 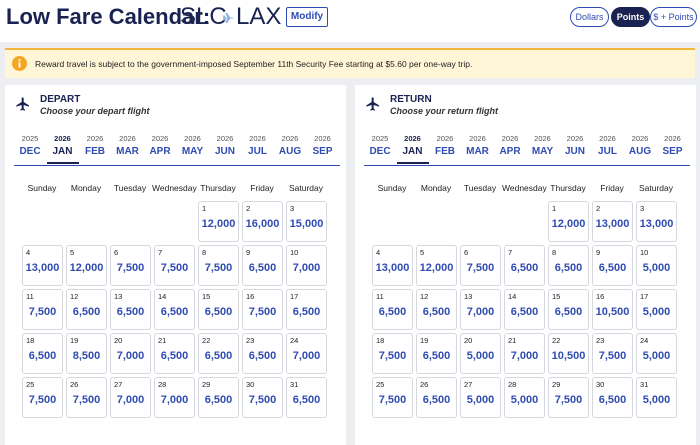 I want to click on day-cell: 18 6,500, so click(x=42, y=353).